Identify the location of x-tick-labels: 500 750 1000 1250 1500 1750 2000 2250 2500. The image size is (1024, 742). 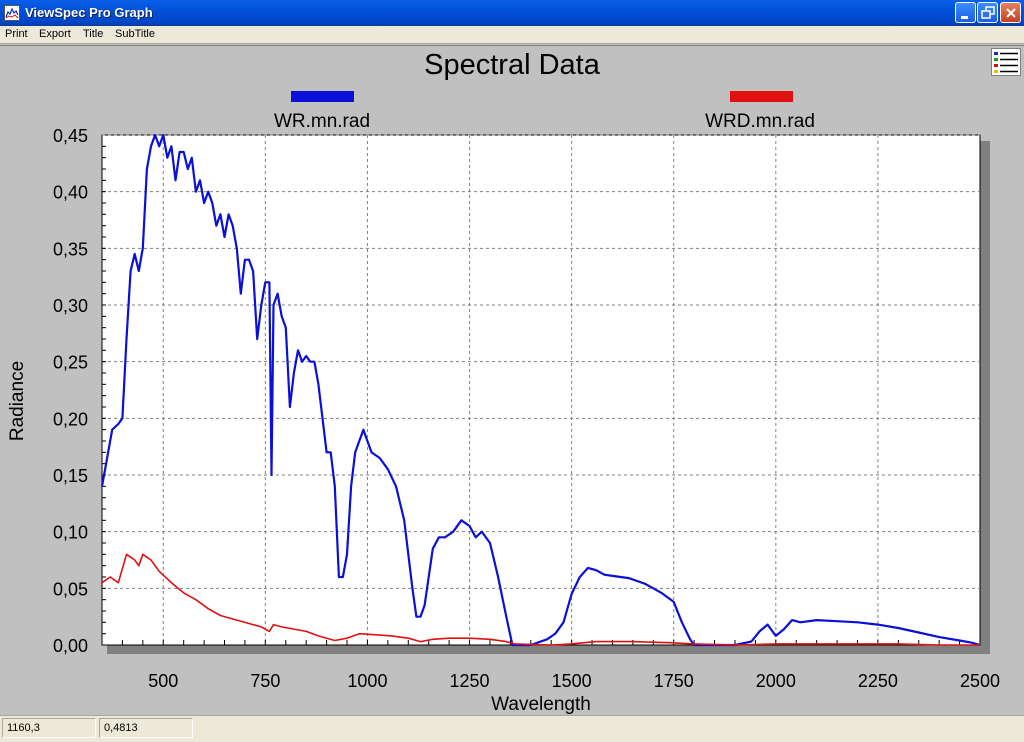
(574, 681).